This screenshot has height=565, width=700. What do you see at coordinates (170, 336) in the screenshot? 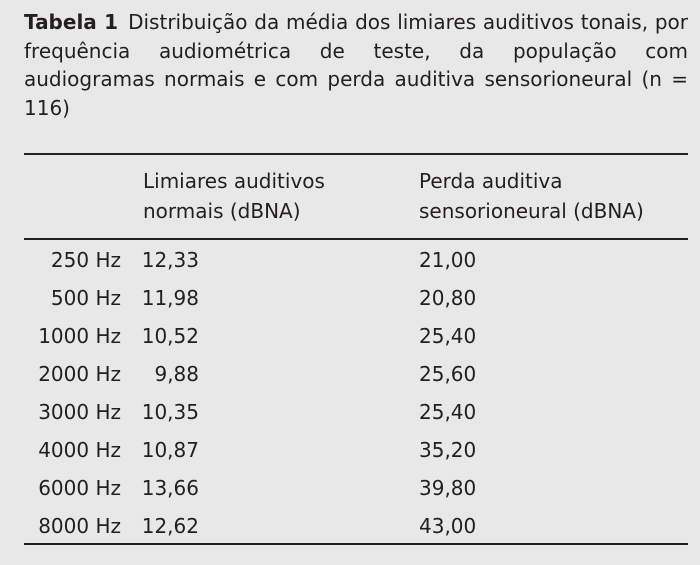
I see `normal-threshold-cell: 10,52` at bounding box center [170, 336].